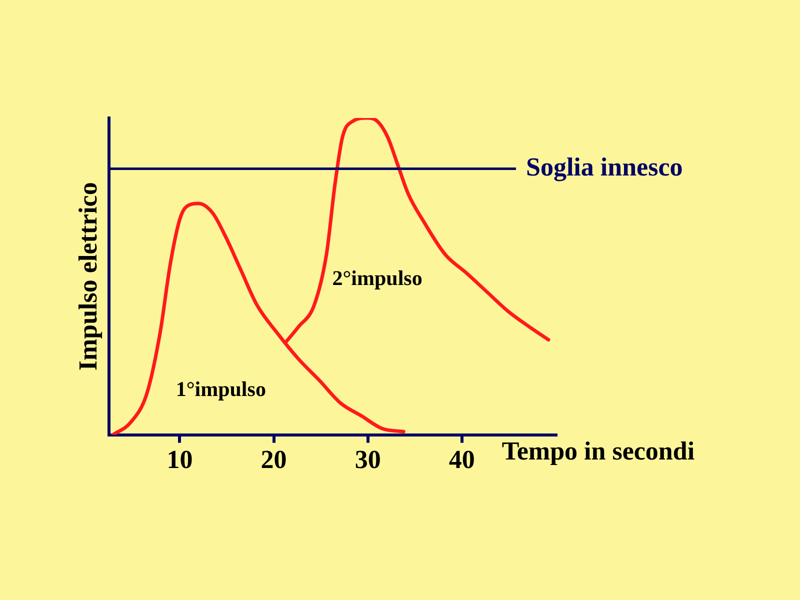 This screenshot has width=800, height=600. I want to click on y-axis-title: Impulso elettrico, so click(87, 276).